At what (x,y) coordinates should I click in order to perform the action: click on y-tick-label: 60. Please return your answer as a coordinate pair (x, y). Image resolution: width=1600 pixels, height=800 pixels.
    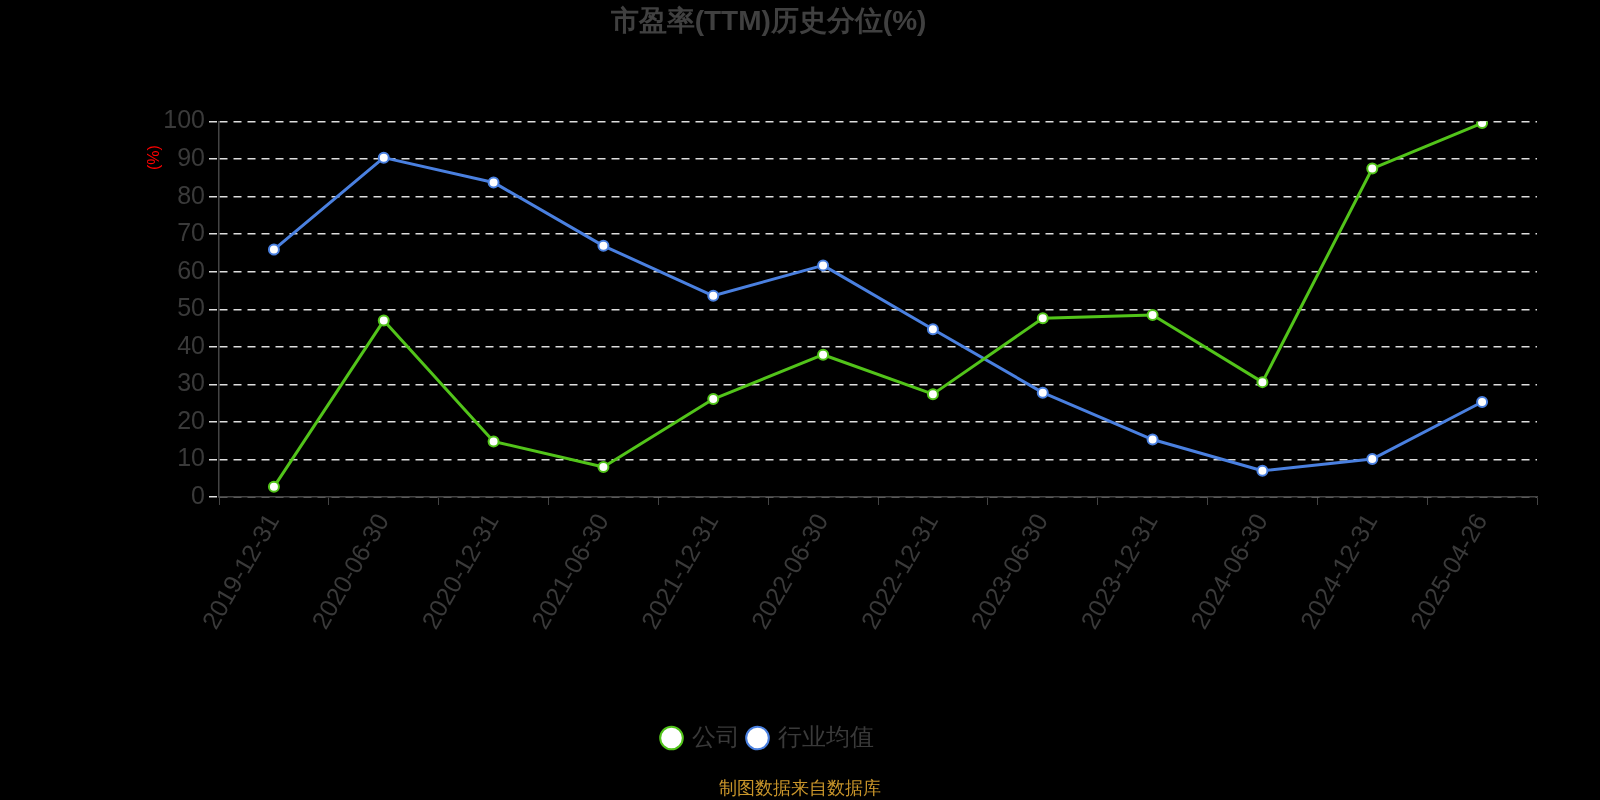
    Looking at the image, I should click on (191, 269).